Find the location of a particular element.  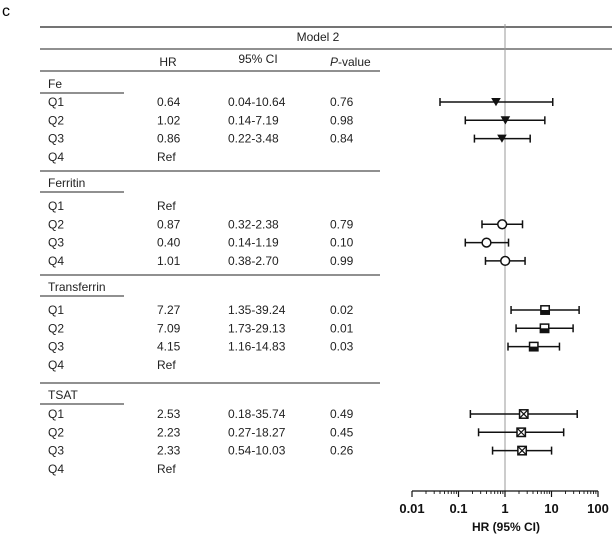

forest-row-transferrin-q1 is located at coordinates (545, 310).